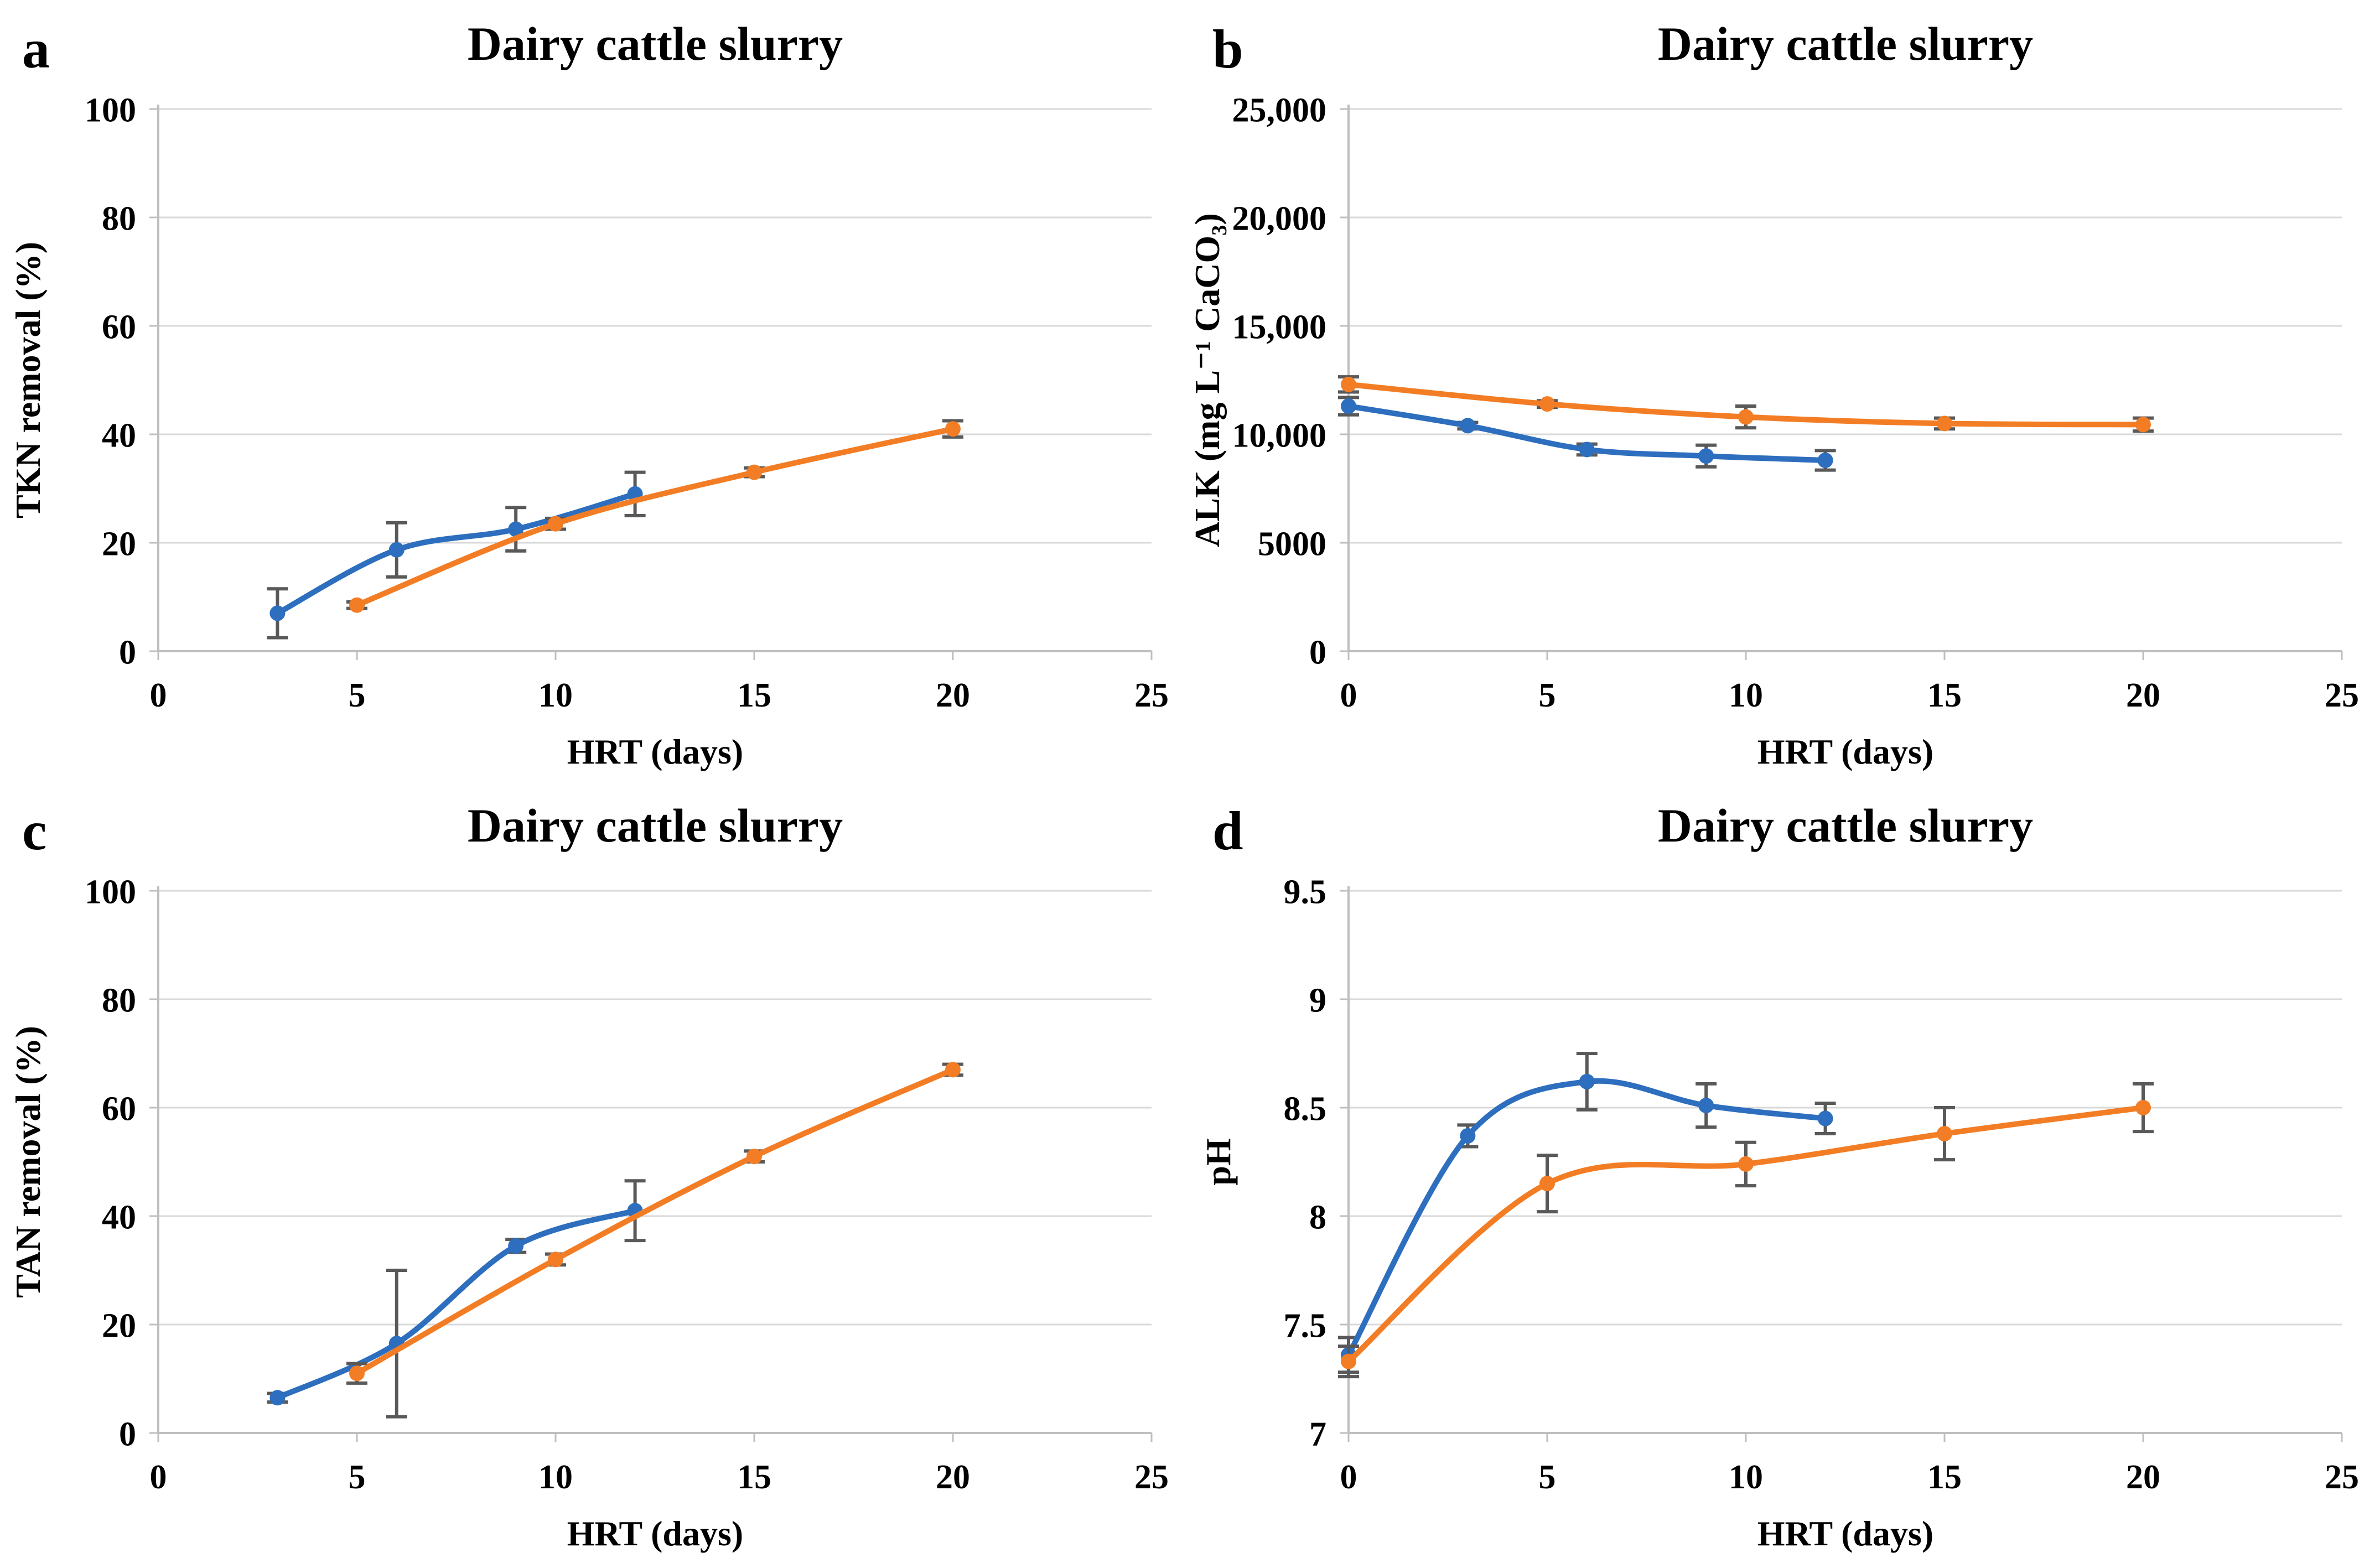  What do you see at coordinates (119, 327) in the screenshot?
I see `y-tick-label: 60` at bounding box center [119, 327].